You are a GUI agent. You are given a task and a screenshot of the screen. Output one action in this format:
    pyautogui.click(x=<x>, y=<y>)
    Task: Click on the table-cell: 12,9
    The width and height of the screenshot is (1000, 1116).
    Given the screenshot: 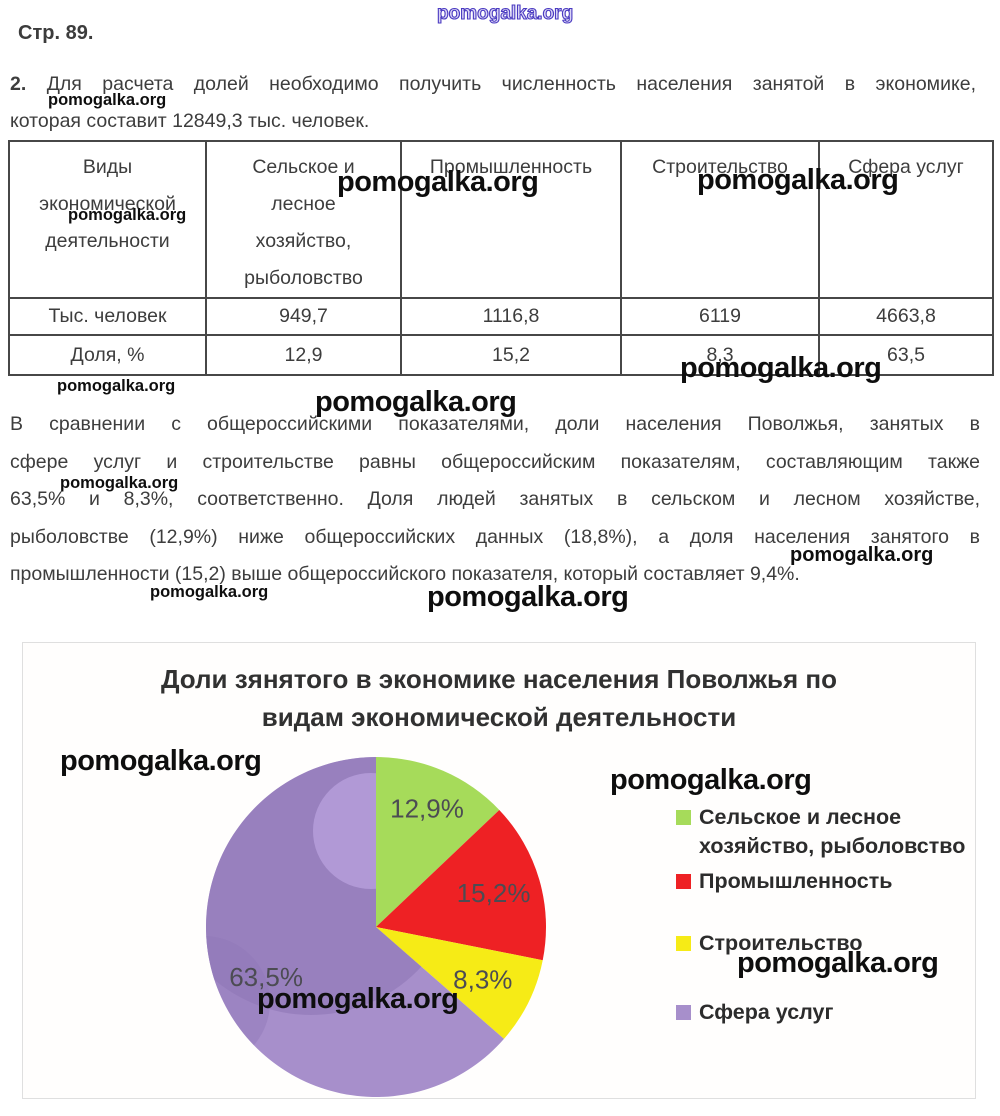 What is the action you would take?
    pyautogui.click(x=303, y=355)
    